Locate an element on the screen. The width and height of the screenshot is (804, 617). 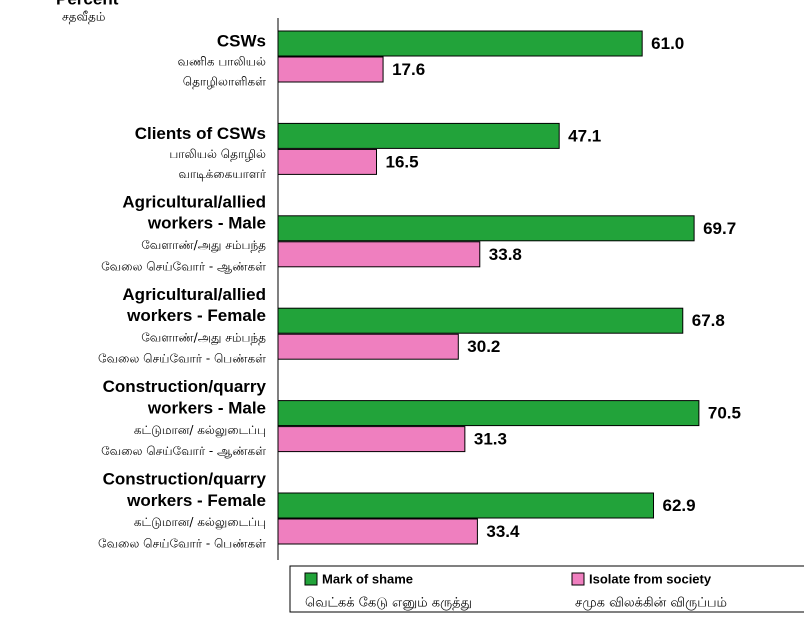
legend-label: Isolate from society is located at coordinates (650, 578).